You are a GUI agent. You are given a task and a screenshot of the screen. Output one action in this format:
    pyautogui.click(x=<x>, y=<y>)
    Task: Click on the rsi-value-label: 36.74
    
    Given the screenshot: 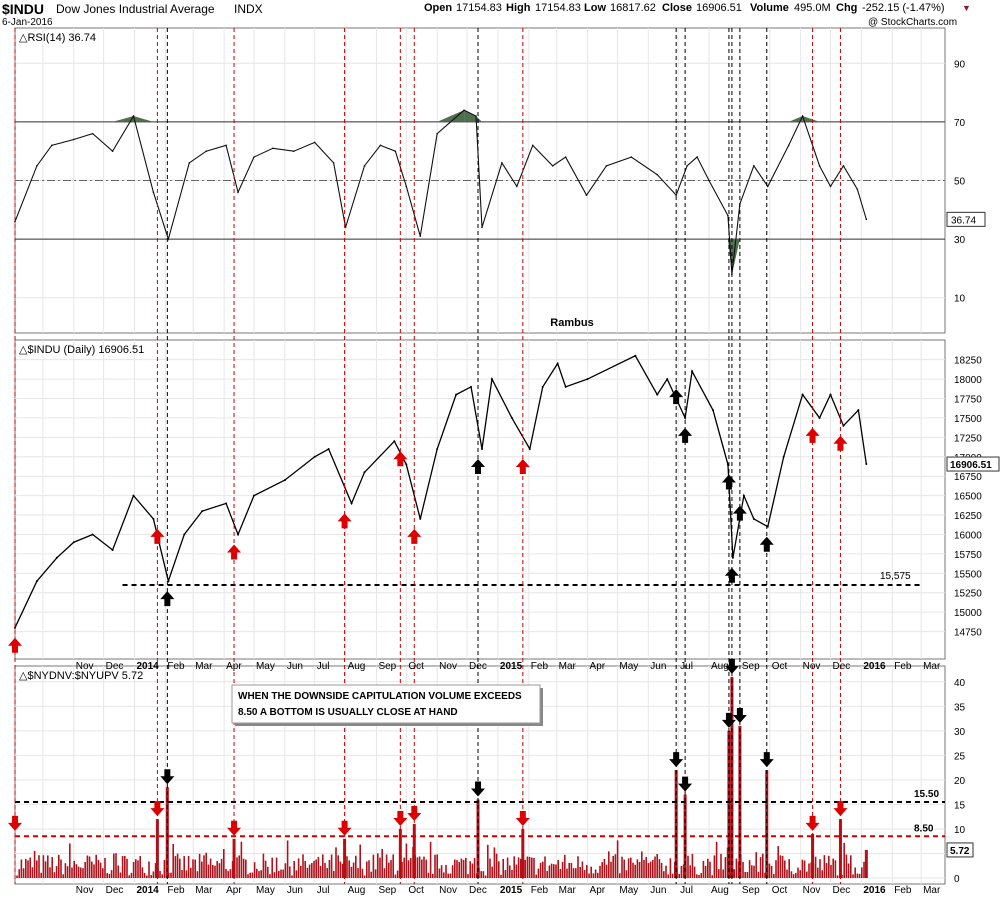 What is the action you would take?
    pyautogui.click(x=963, y=220)
    